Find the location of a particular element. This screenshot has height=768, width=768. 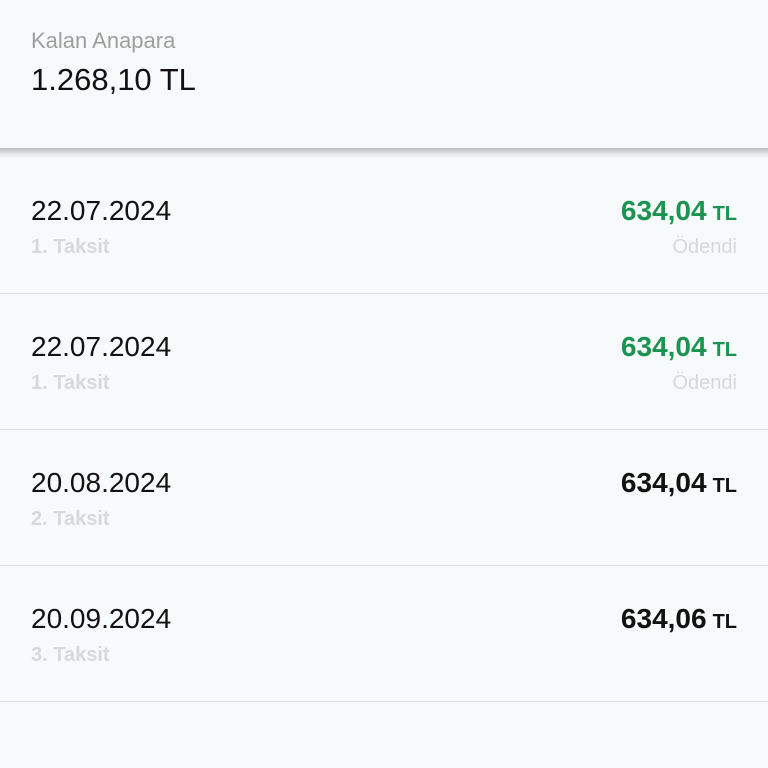

installment-amount: 634,06 TL is located at coordinates (679, 619).